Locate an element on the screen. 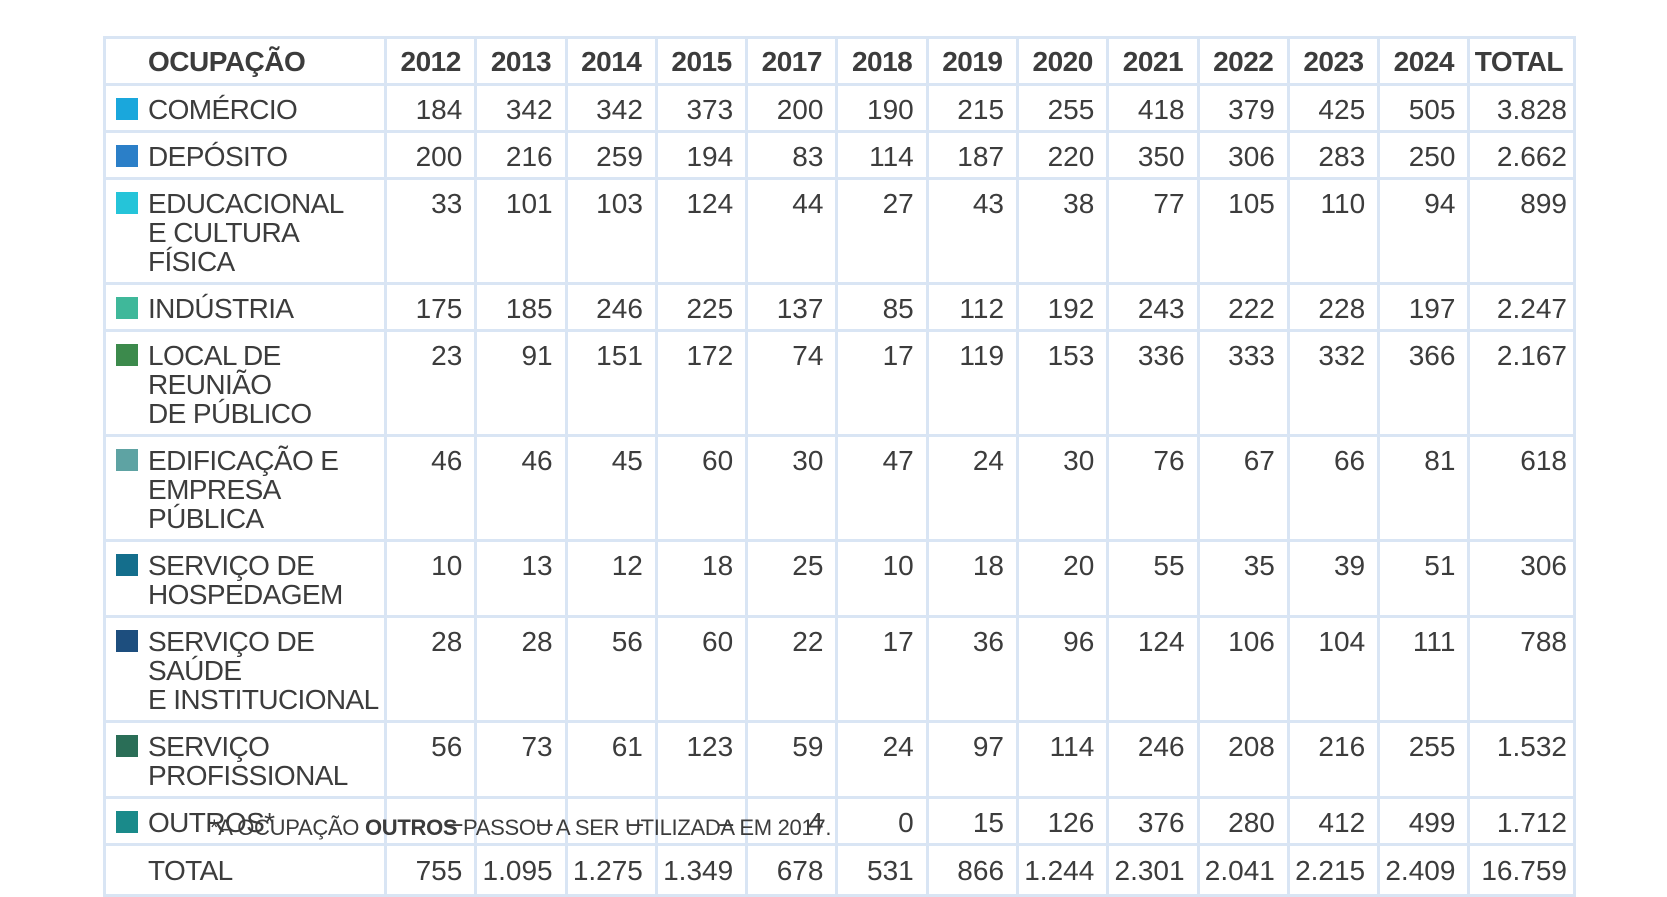  value-cell: 197 is located at coordinates (1424, 307).